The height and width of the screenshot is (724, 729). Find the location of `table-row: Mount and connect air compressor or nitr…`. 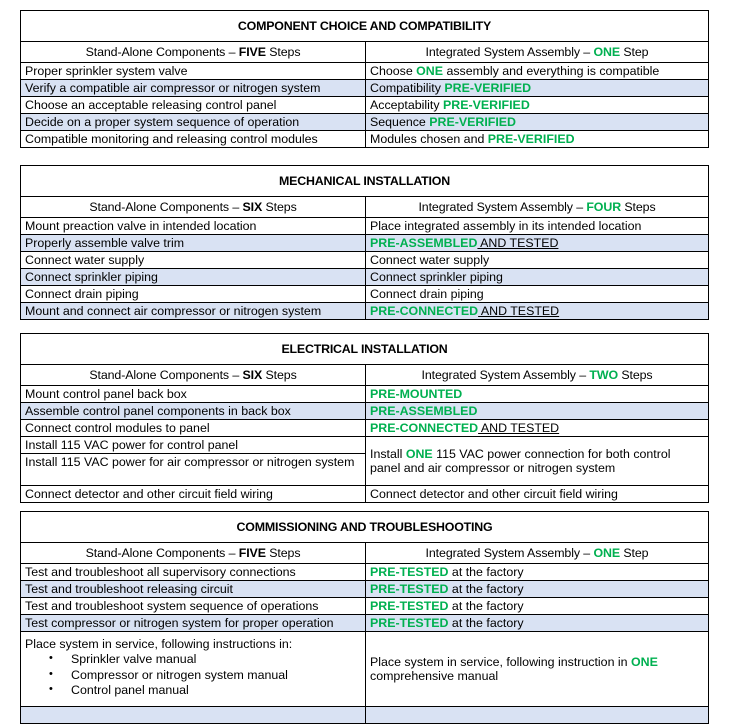

table-row: Mount and connect air compressor or nitr… is located at coordinates (365, 311).